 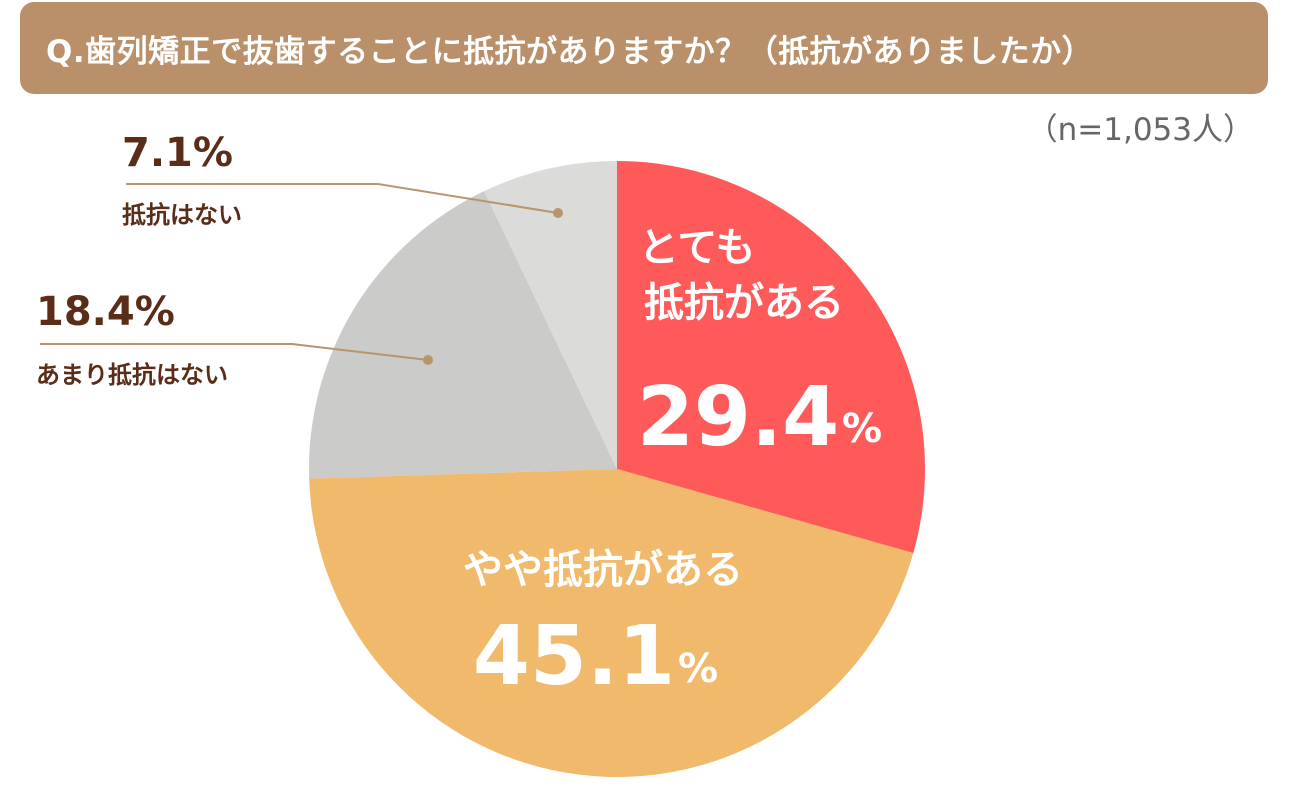 I want to click on chart-title: Q.歯列矯正で抜歯することに抵抗がありますか？（抵抗がありましたか）, so click(x=570, y=51).